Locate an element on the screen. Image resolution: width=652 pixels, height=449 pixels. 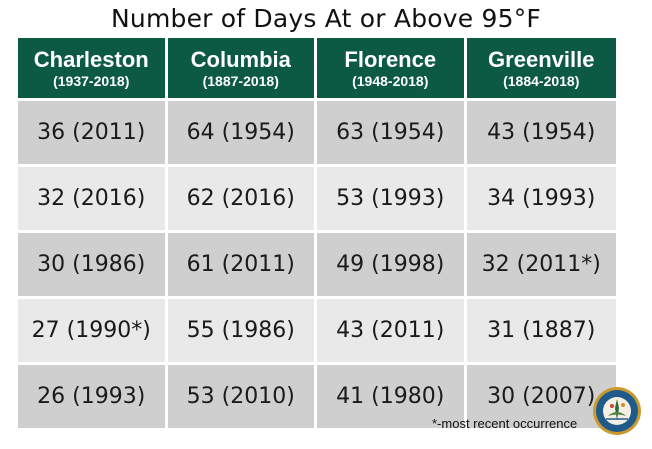
table-cell: 26 (1993) is located at coordinates (93, 396).